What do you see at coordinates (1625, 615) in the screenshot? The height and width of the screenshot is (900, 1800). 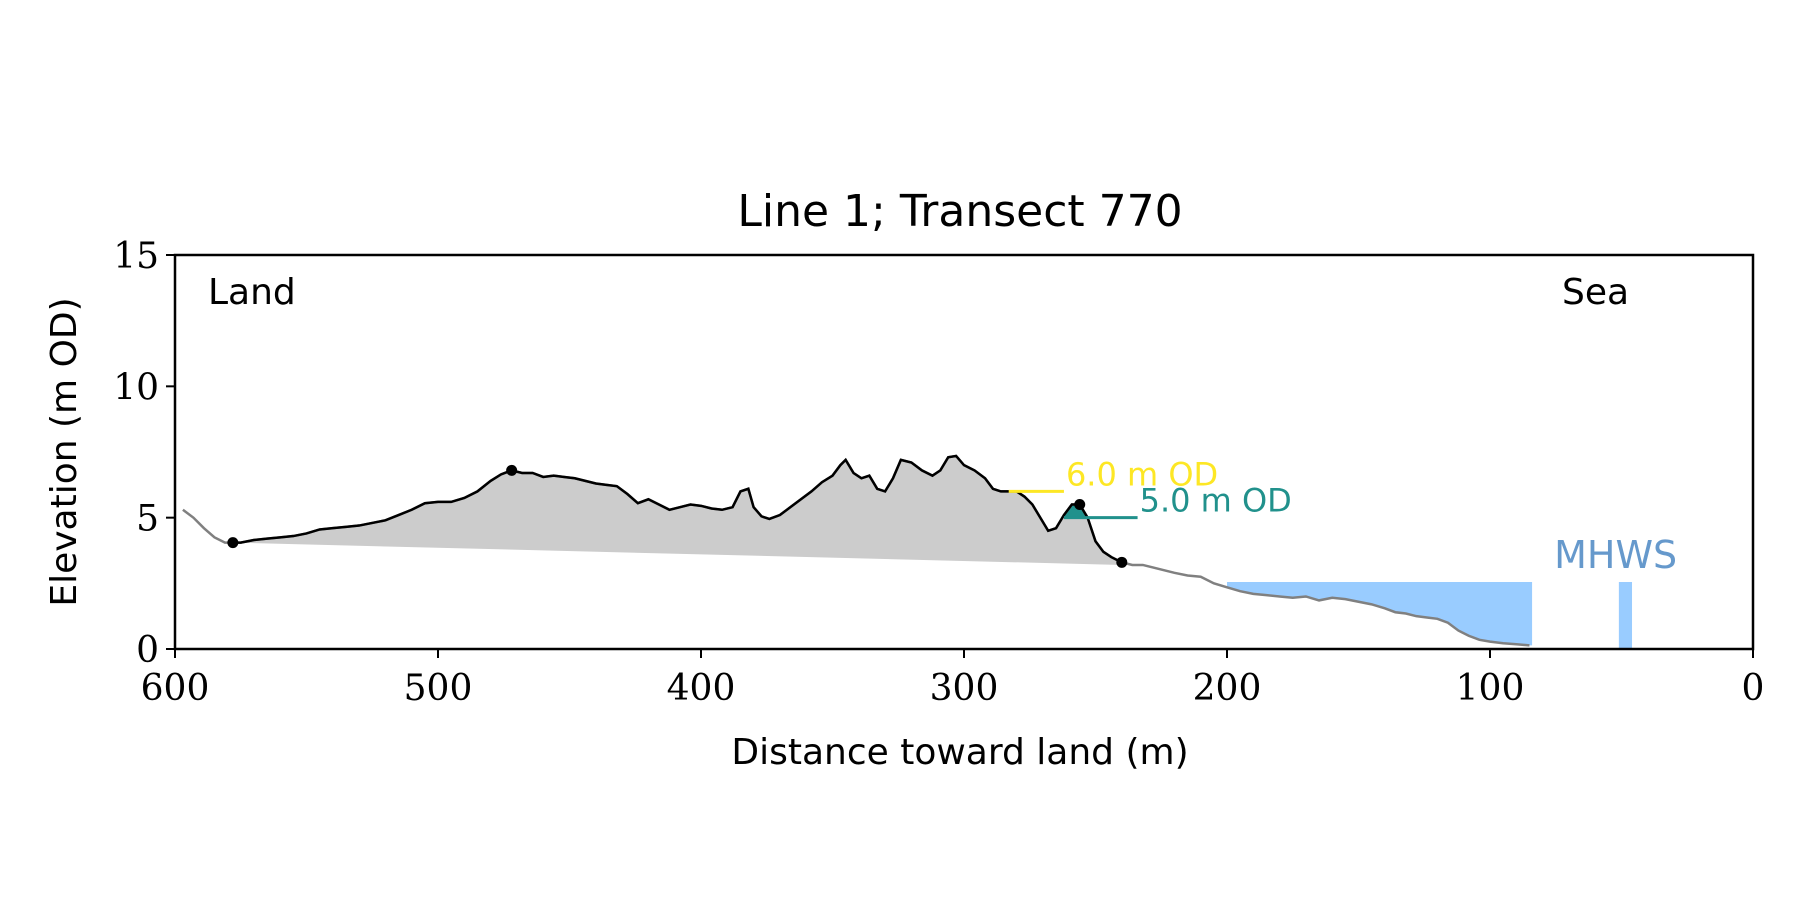 I see `mhws-bar` at bounding box center [1625, 615].